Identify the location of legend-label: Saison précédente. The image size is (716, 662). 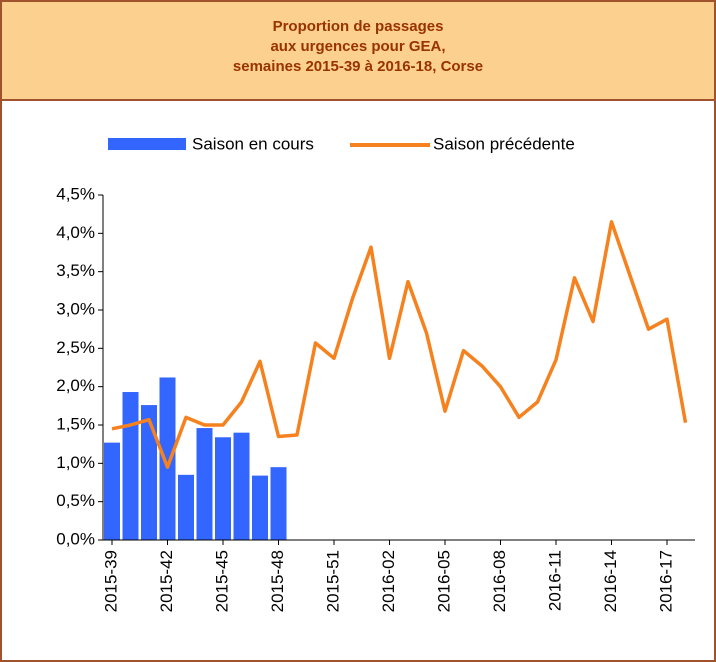
(504, 143).